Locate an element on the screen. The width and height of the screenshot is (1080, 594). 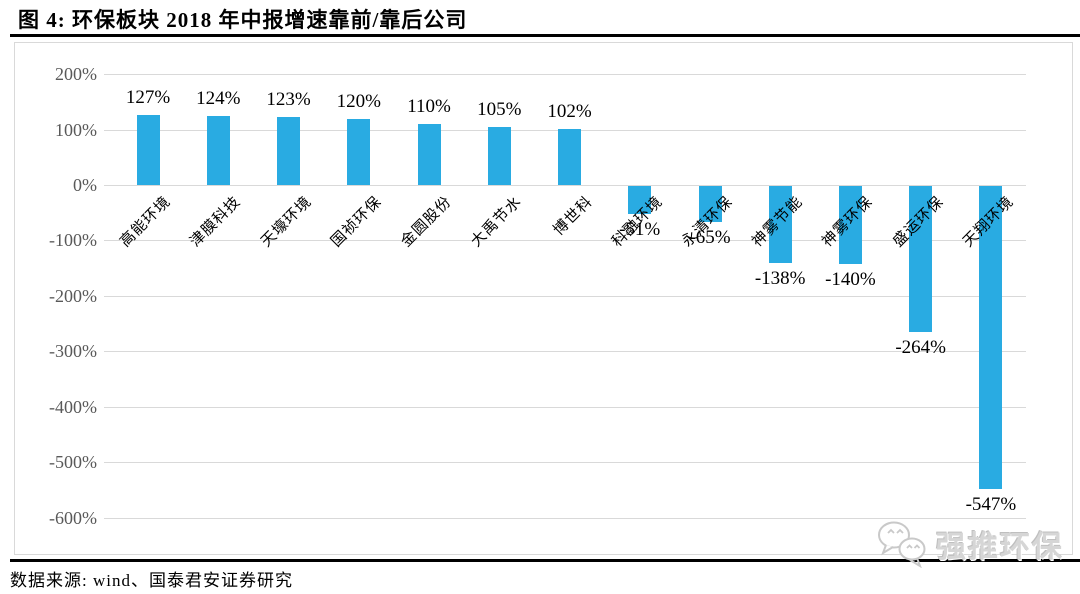
bar-value-label: 123% is located at coordinates (288, 99).